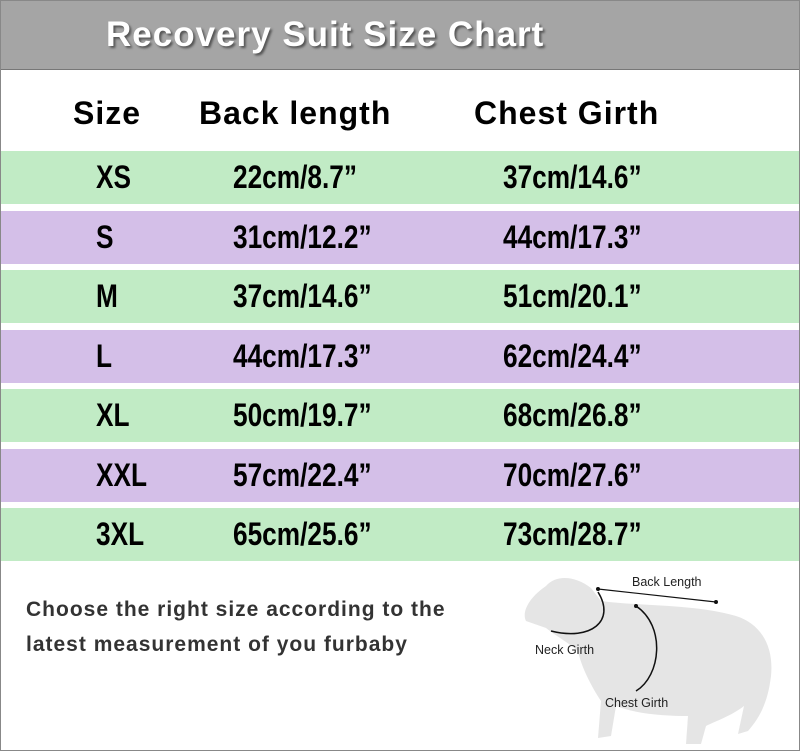  What do you see at coordinates (572, 474) in the screenshot?
I see `table-cell: 70cm/27.6”` at bounding box center [572, 474].